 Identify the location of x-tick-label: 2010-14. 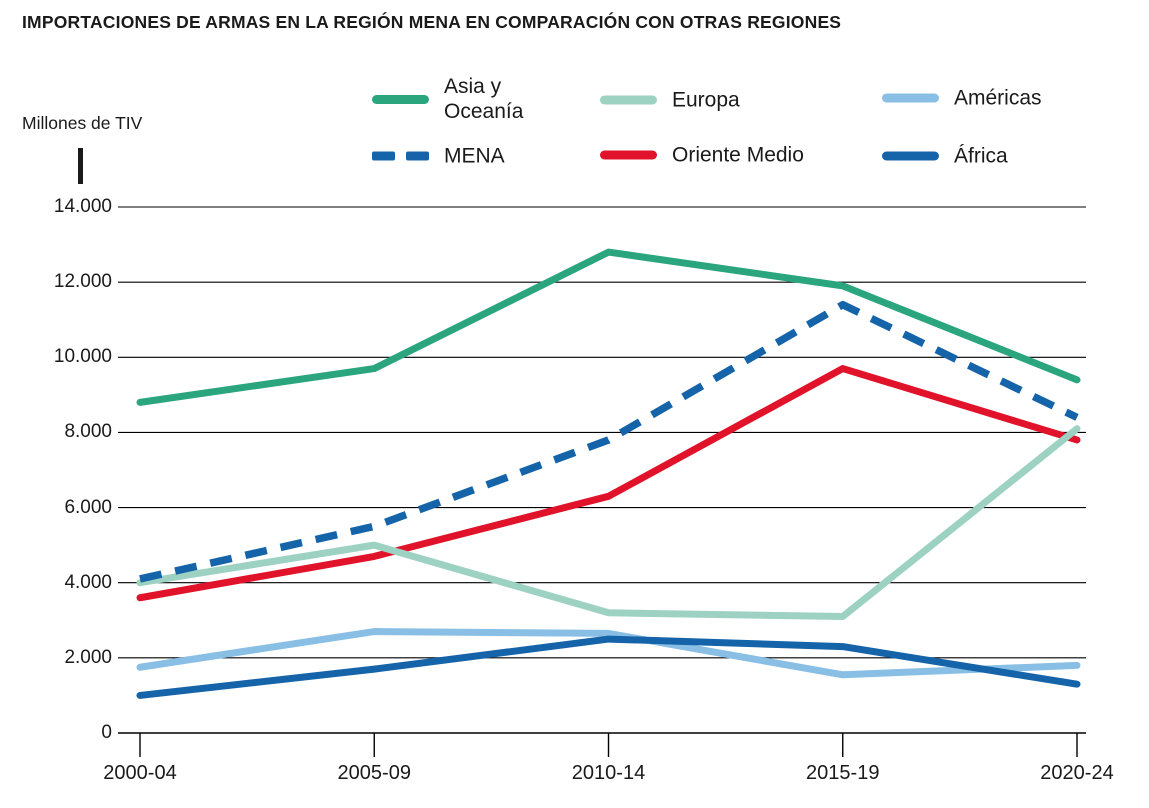
(608, 773).